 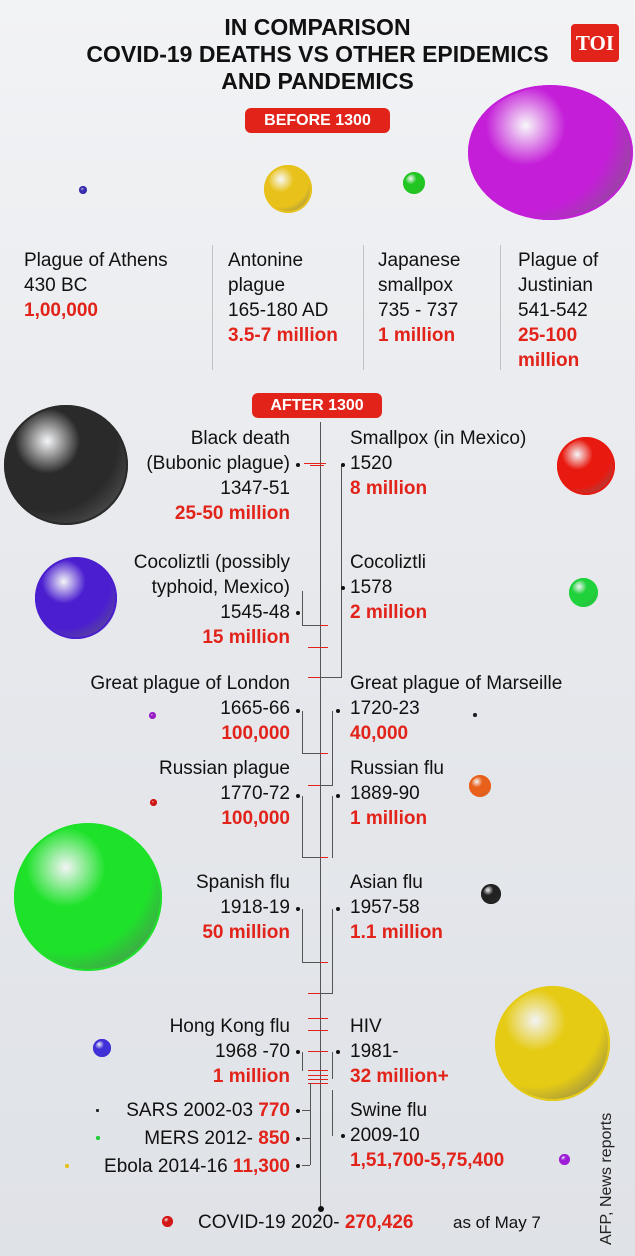 I want to click on virus-marseille-icon, so click(x=475, y=715).